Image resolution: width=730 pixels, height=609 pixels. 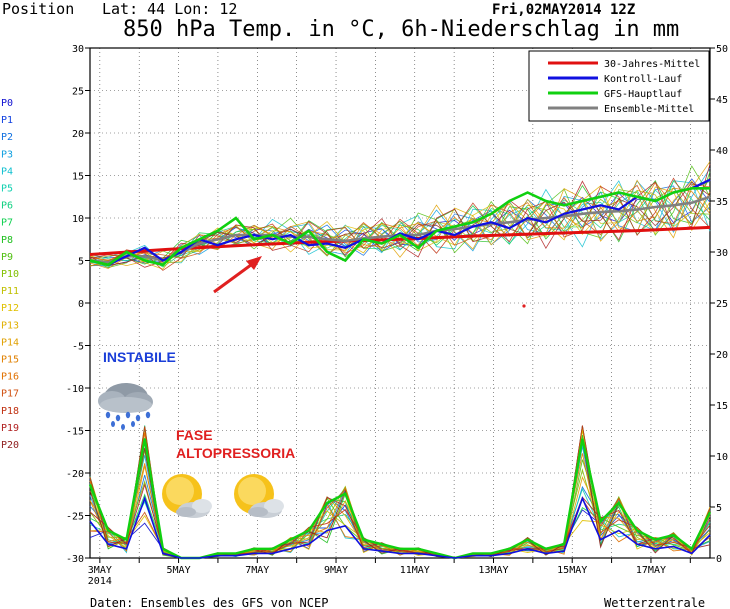 What do you see at coordinates (654, 602) in the screenshot?
I see `footer-brand: Wetterzentrale` at bounding box center [654, 602].